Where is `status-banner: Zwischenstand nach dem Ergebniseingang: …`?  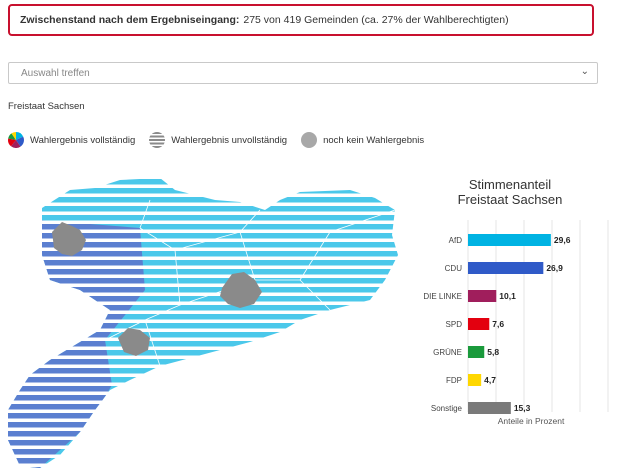
status-banner: Zwischenstand nach dem Ergebniseingang: … is located at coordinates (301, 20).